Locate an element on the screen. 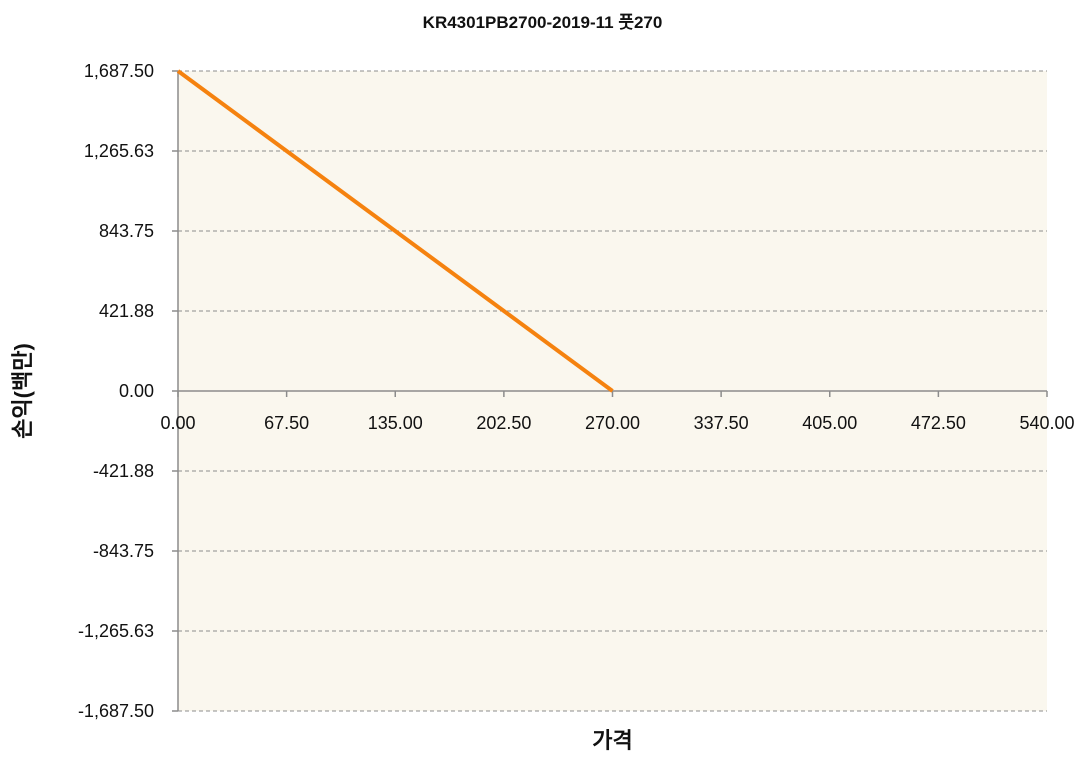 This screenshot has height=758, width=1087. x-tick-label: 472.50 is located at coordinates (938, 423).